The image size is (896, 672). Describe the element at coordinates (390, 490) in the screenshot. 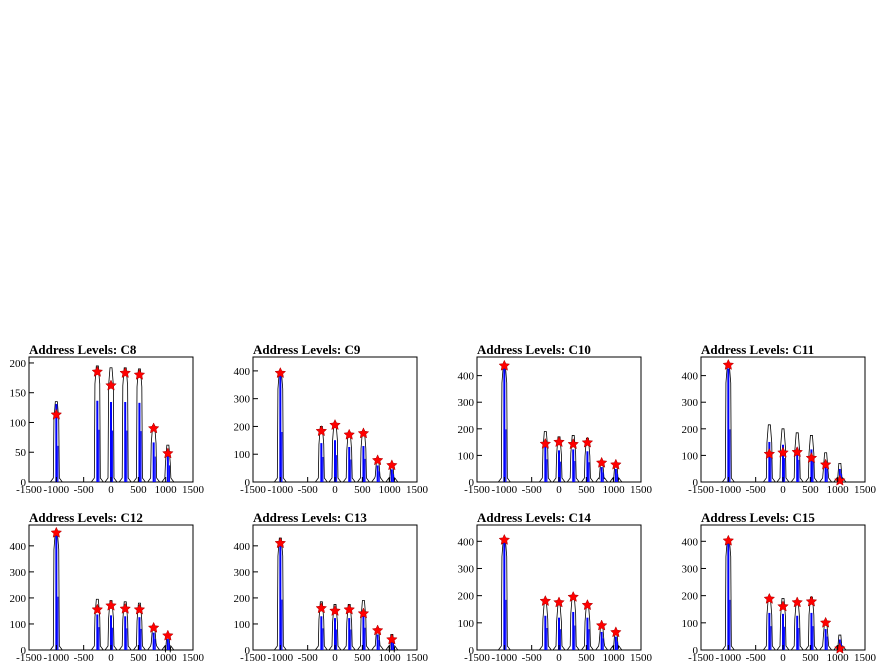

I see `x-tick-label: 1000` at that location.